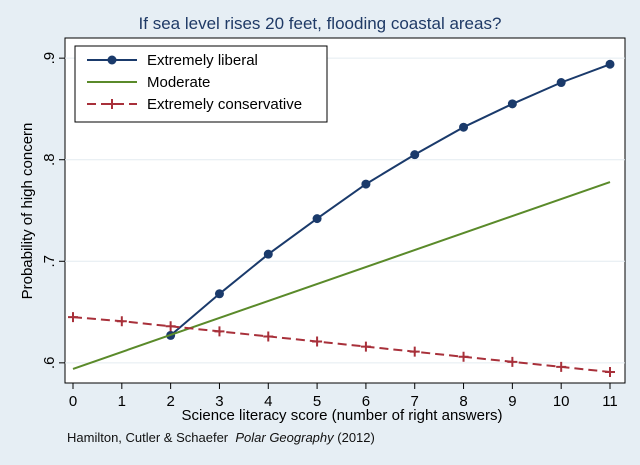  Describe the element at coordinates (356, 437) in the screenshot. I see `source-year: (2012)` at that location.